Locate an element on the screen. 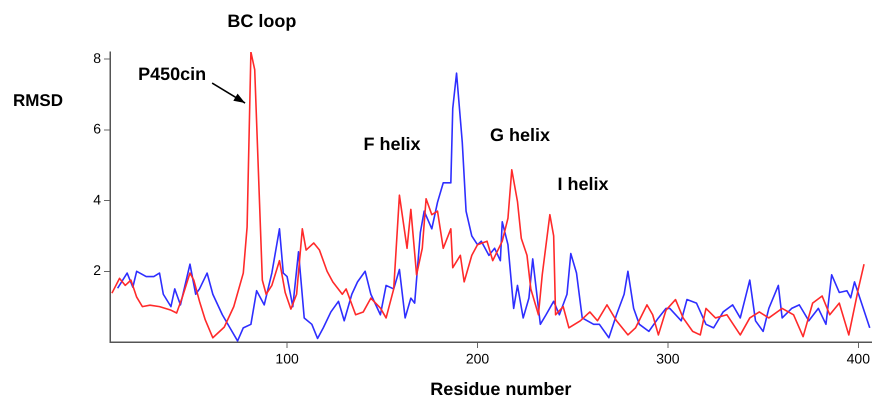  y-tick-label: 4 is located at coordinates (97, 199).